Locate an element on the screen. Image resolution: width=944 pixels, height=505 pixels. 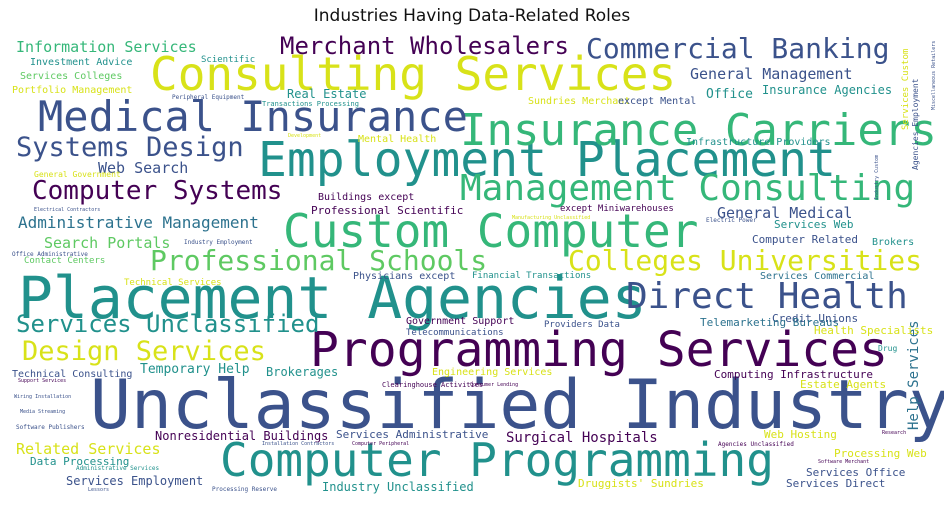
word-general-management: General Management is located at coordinates (771, 74).